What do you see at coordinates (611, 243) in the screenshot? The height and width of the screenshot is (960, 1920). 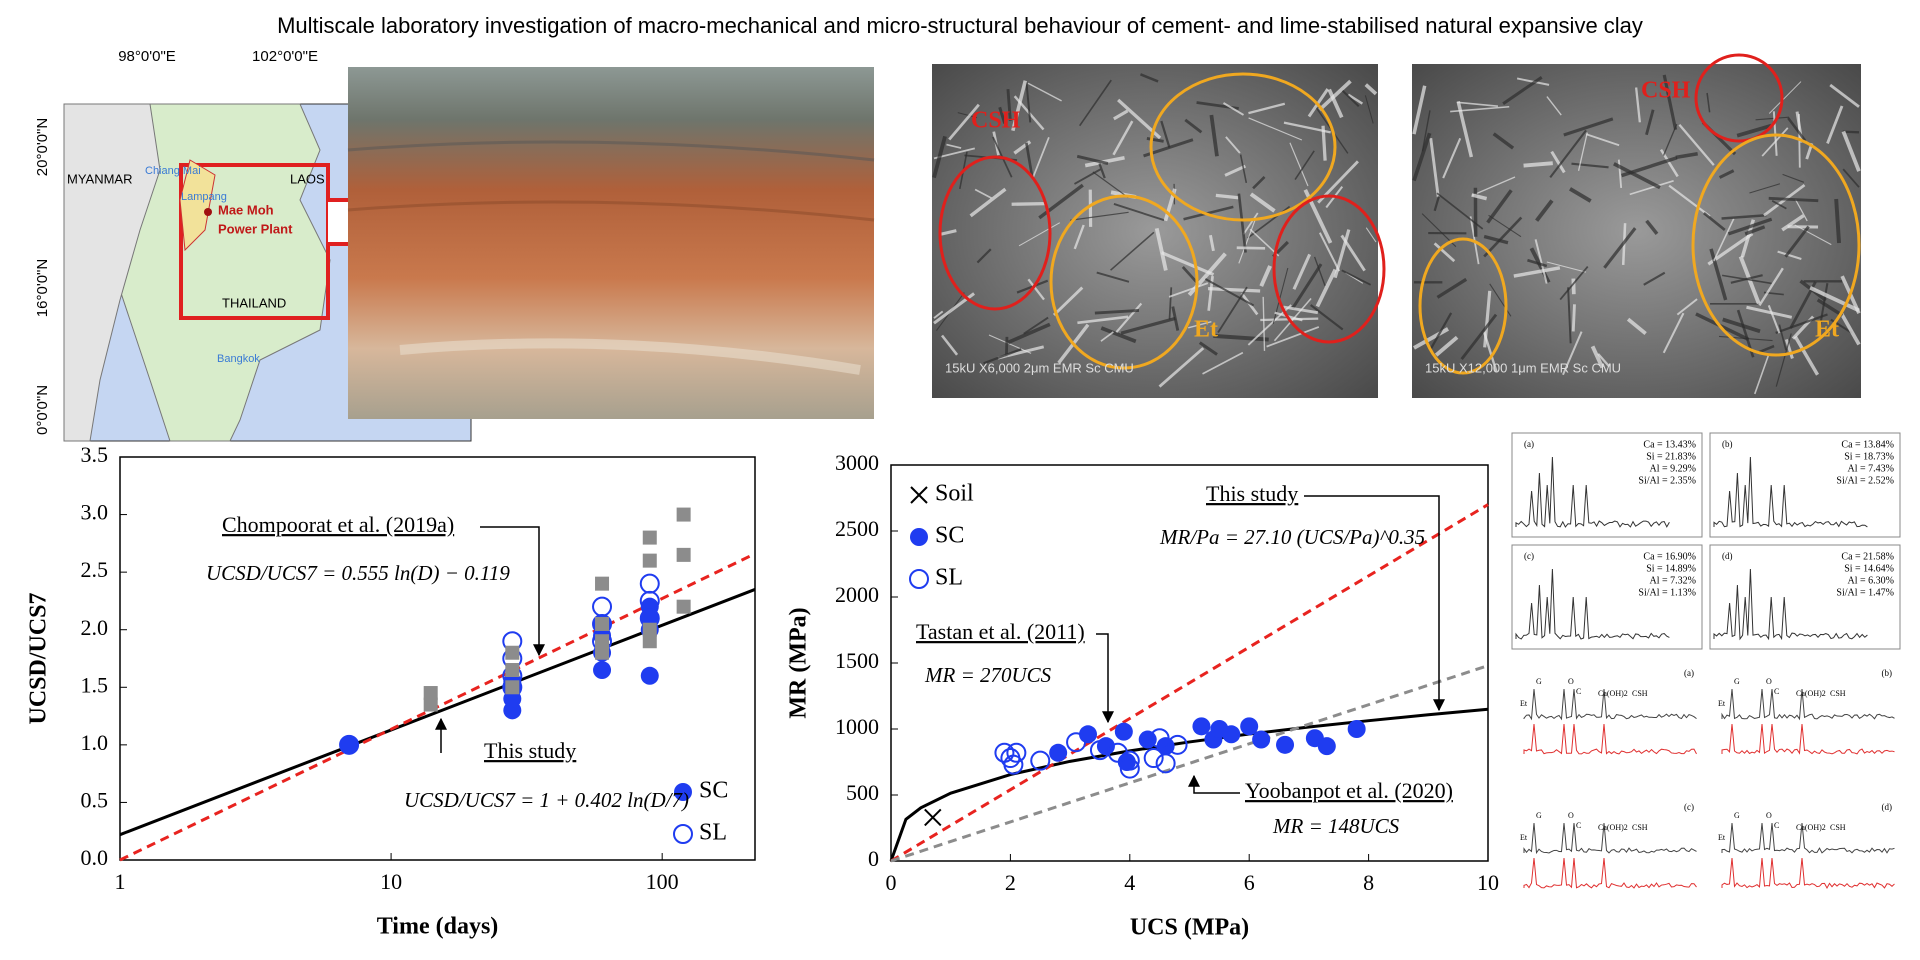 I see `photo` at bounding box center [611, 243].